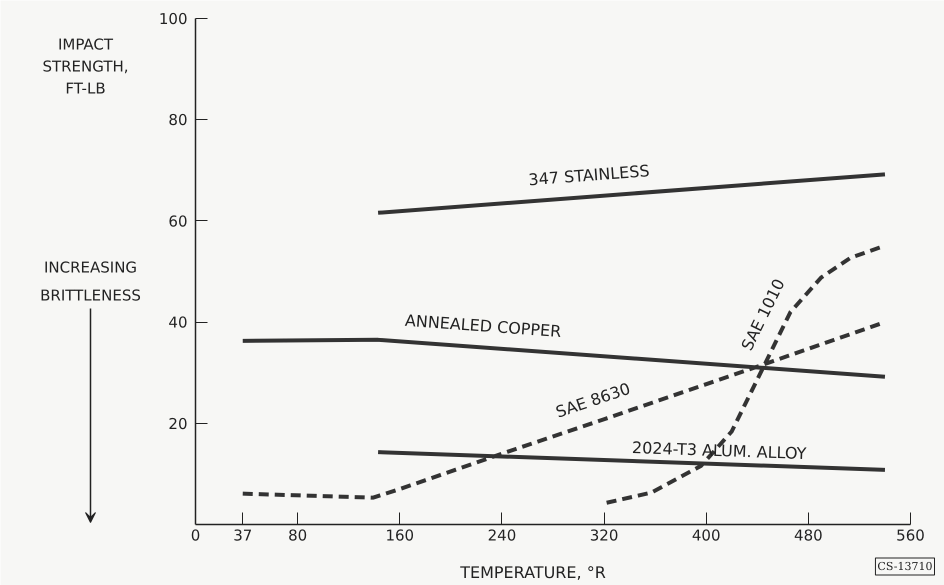  What do you see at coordinates (593, 400) in the screenshot?
I see `text: SAE 8630` at bounding box center [593, 400].